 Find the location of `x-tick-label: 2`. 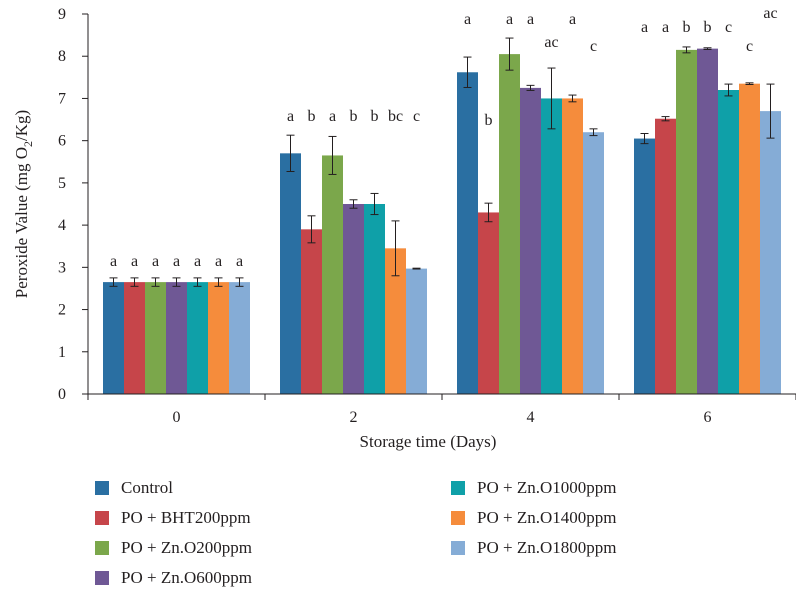

x-tick-label: 2 is located at coordinates (354, 417).